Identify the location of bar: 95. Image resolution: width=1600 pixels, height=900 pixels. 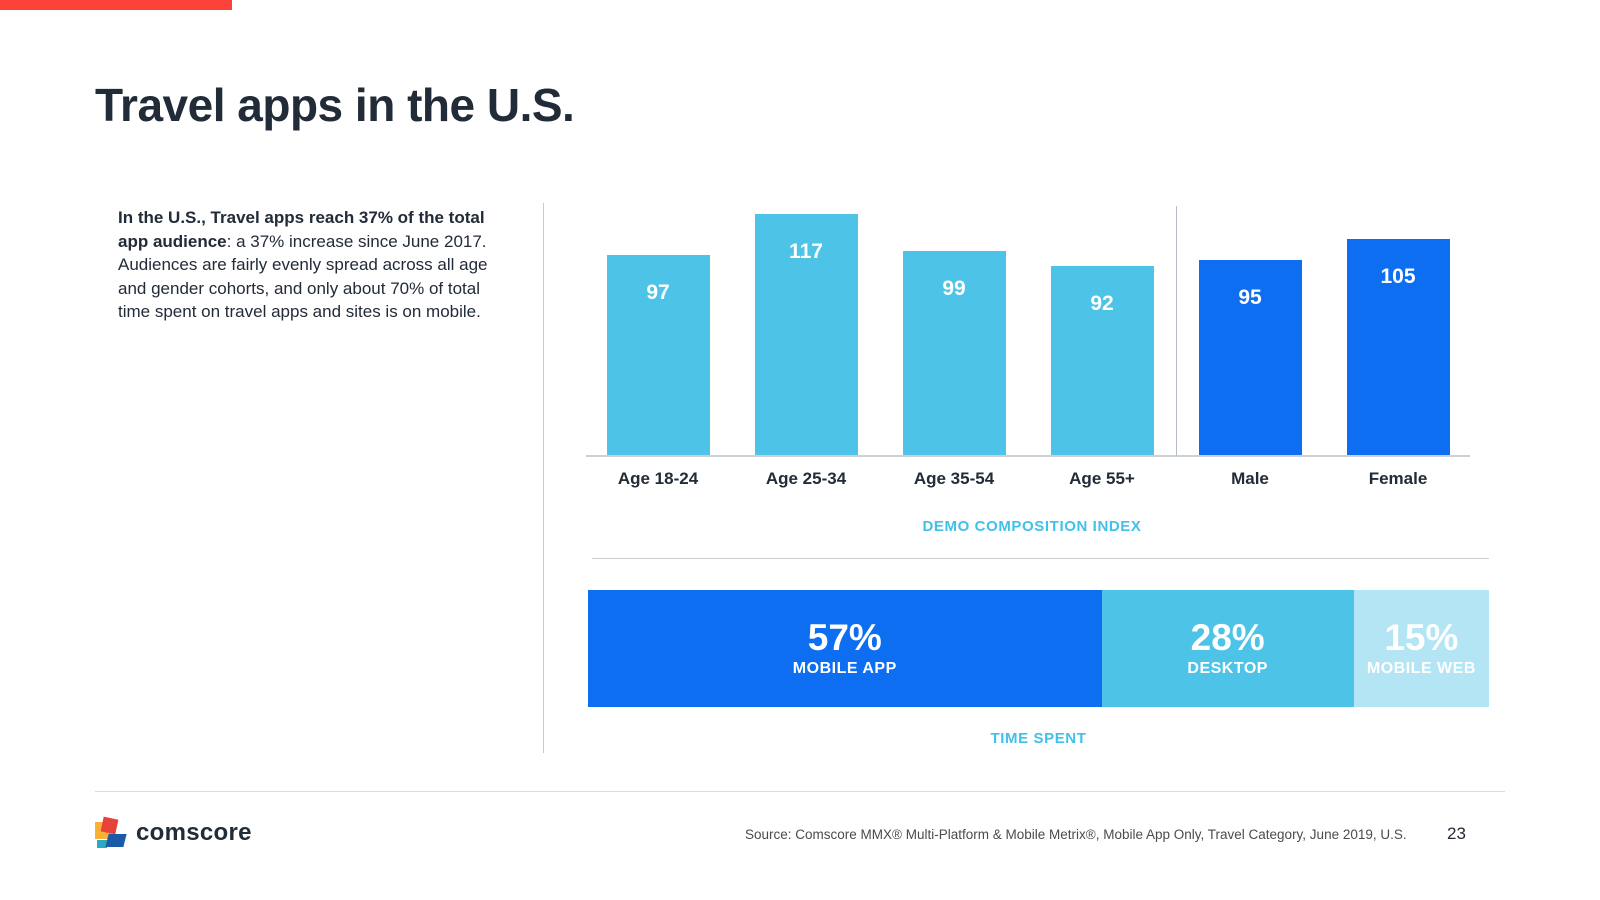
(1250, 358).